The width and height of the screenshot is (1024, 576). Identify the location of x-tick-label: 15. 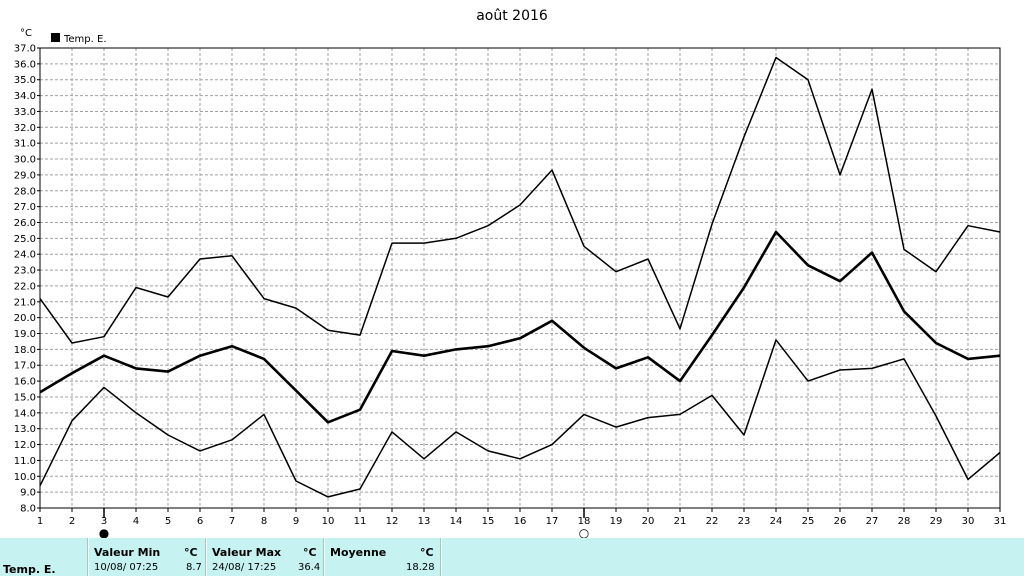
(488, 521).